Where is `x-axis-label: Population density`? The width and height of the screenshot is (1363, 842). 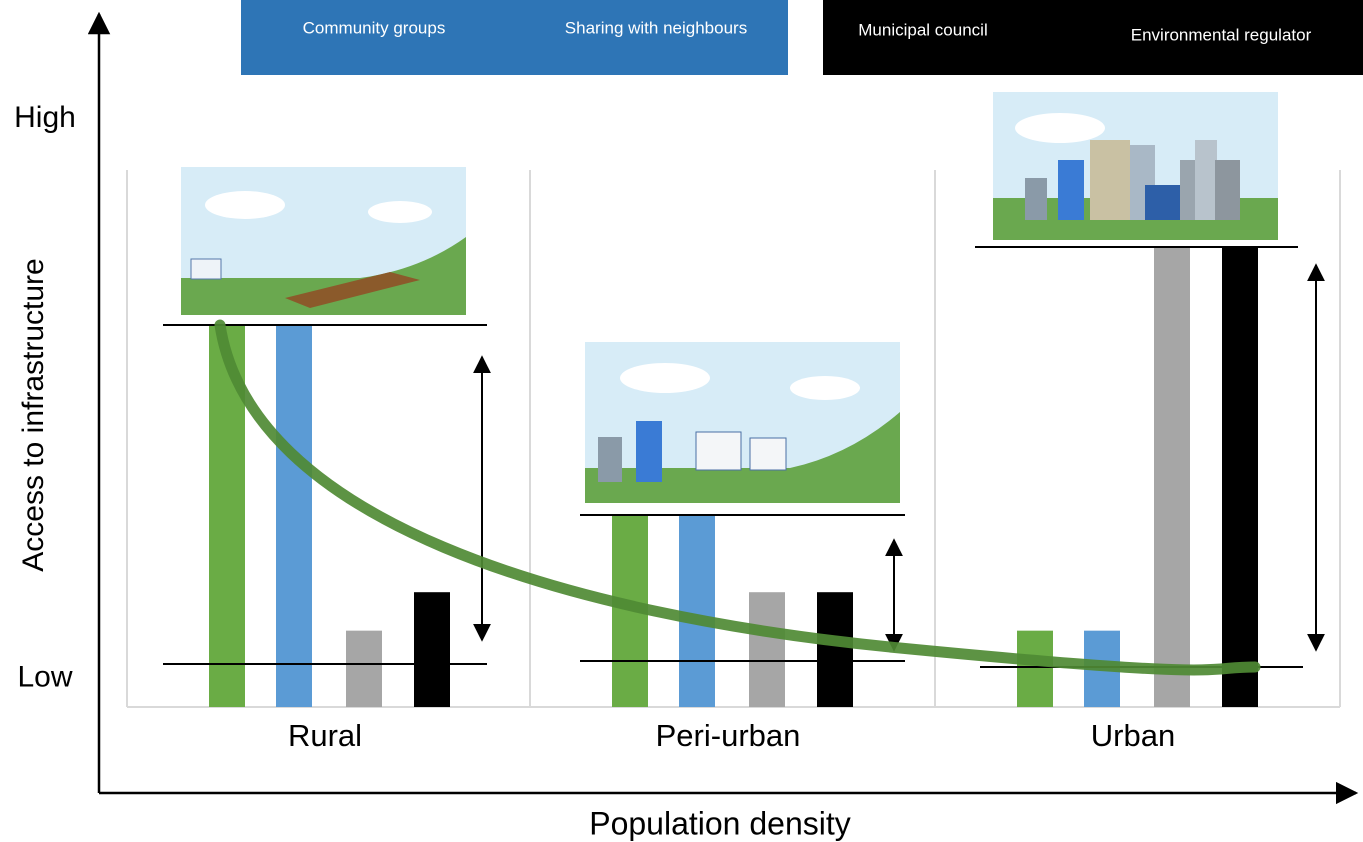
x-axis-label: Population density is located at coordinates (720, 823).